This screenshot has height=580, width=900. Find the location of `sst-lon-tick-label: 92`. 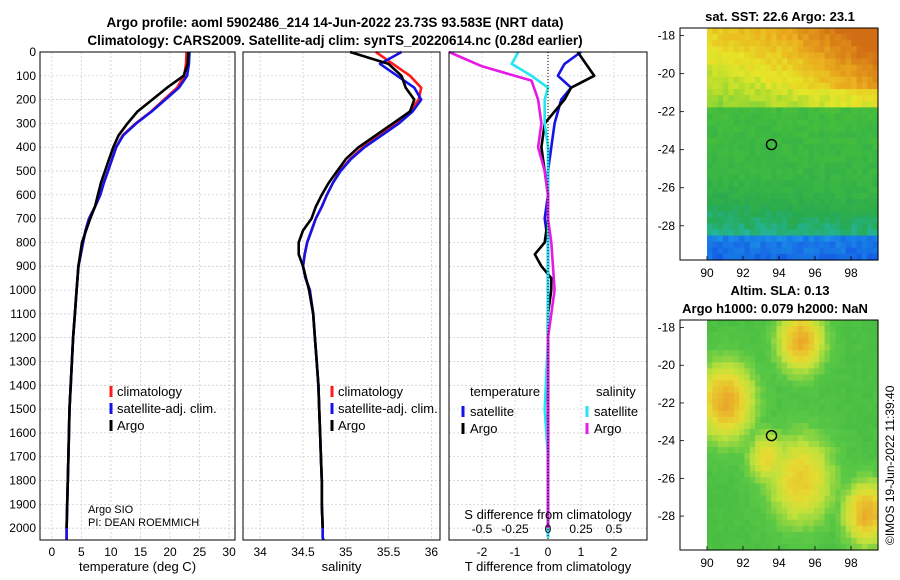

sst-lon-tick-label: 92 is located at coordinates (743, 273).